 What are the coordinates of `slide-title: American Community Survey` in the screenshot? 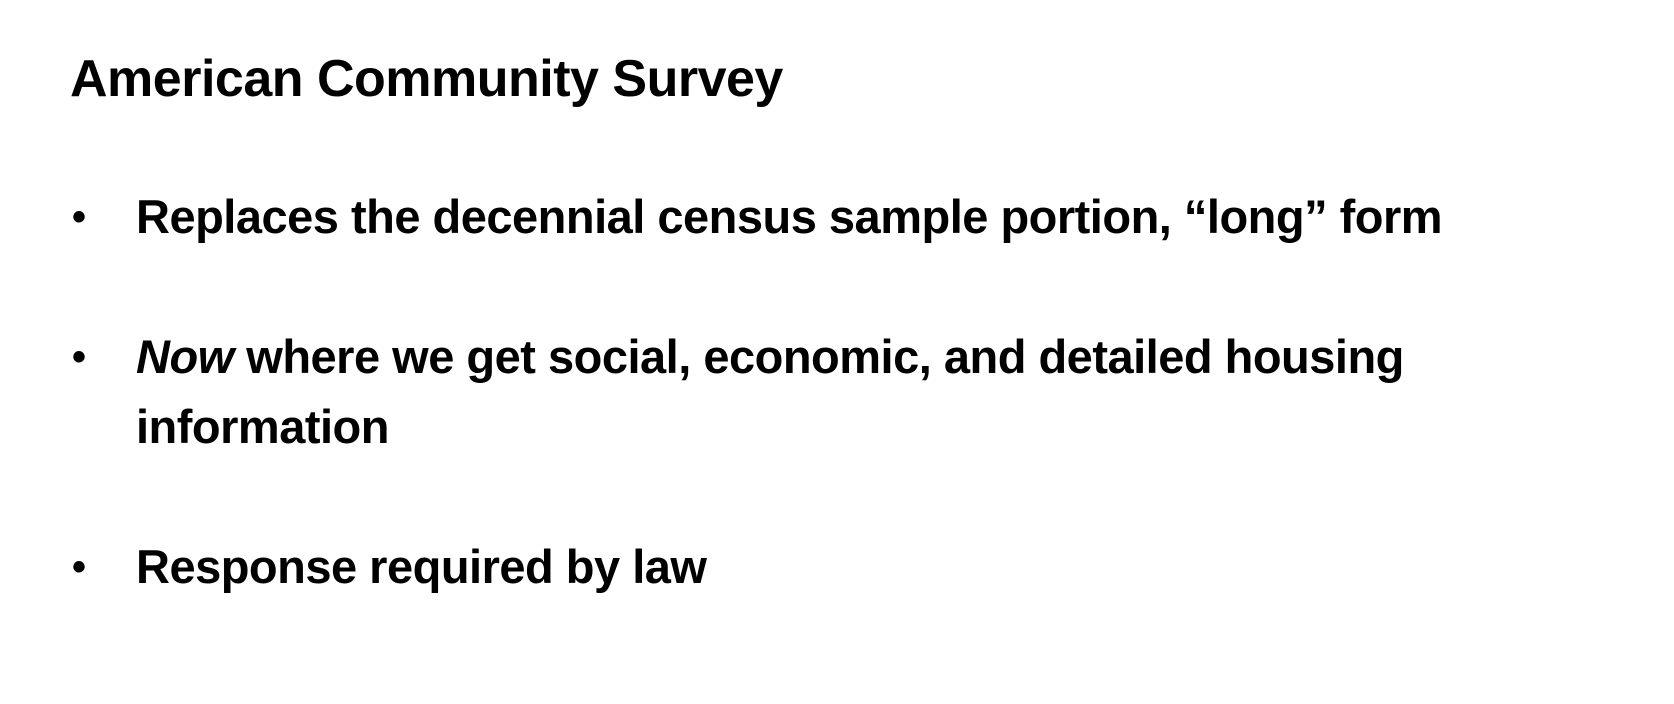 It's located at (426, 79).